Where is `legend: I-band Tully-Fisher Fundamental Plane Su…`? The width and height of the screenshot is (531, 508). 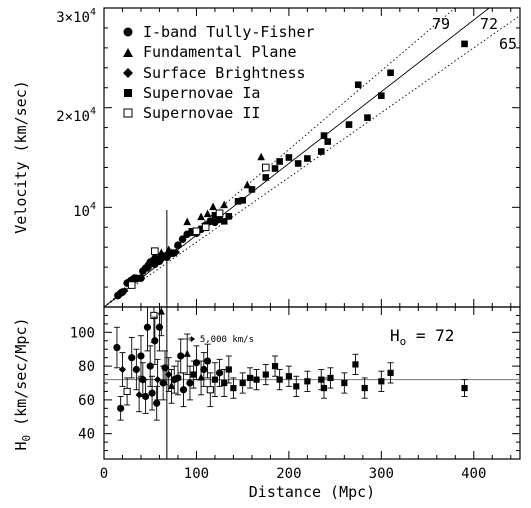
legend: I-band Tully-Fisher Fundamental Plane Su… is located at coordinates (219, 72).